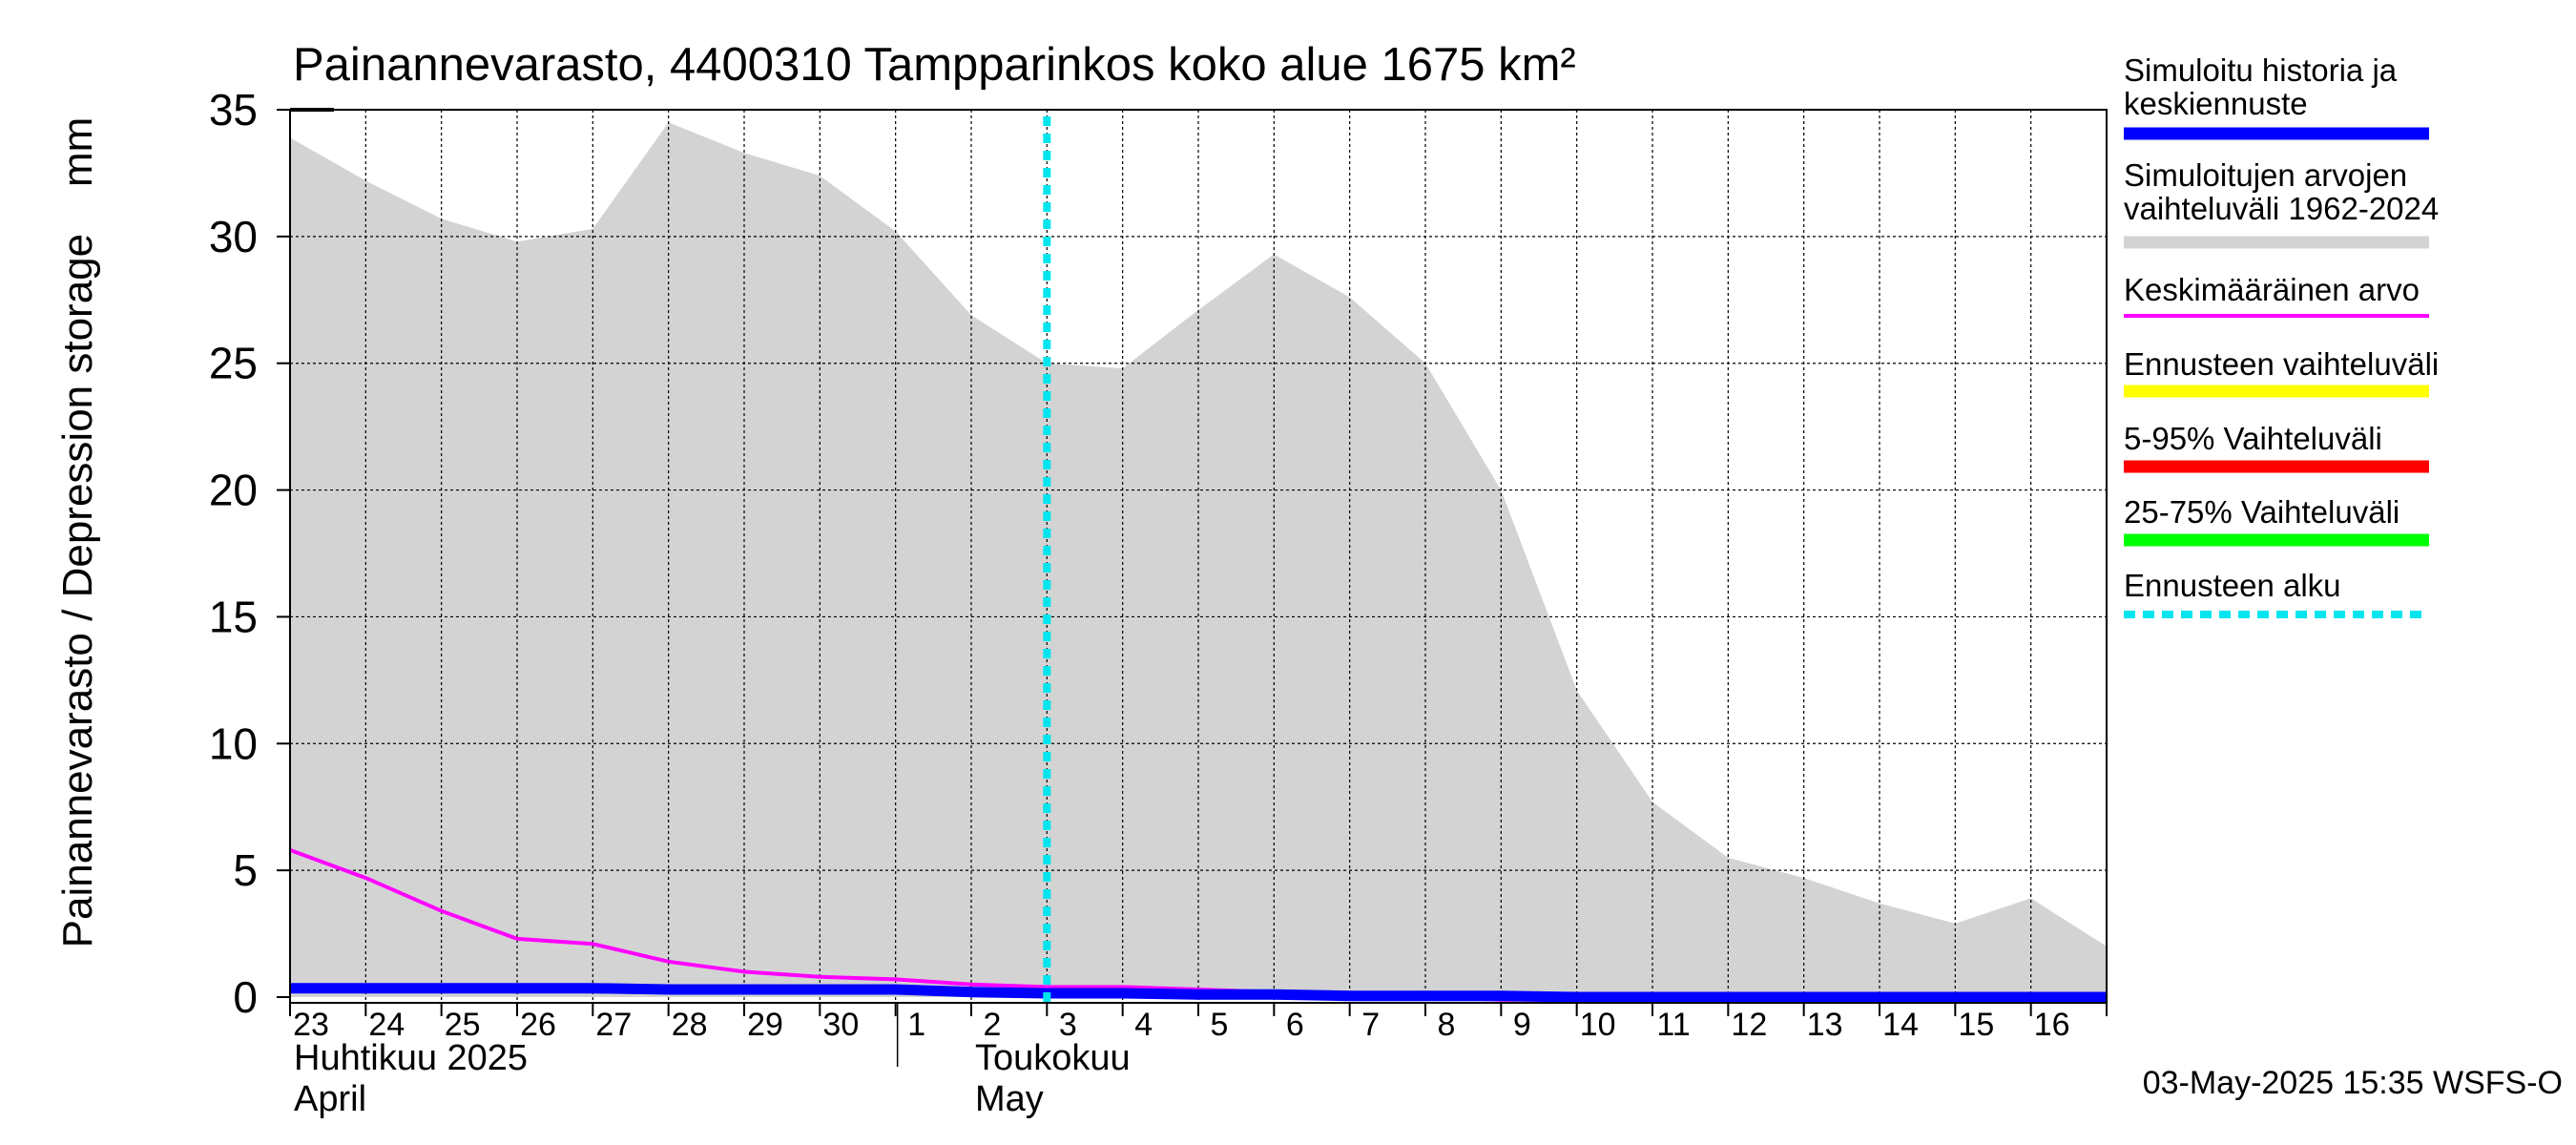 The width and height of the screenshot is (2576, 1145). What do you see at coordinates (2281, 208) in the screenshot?
I see `legend-label: vaihteluväli 1962-2024` at bounding box center [2281, 208].